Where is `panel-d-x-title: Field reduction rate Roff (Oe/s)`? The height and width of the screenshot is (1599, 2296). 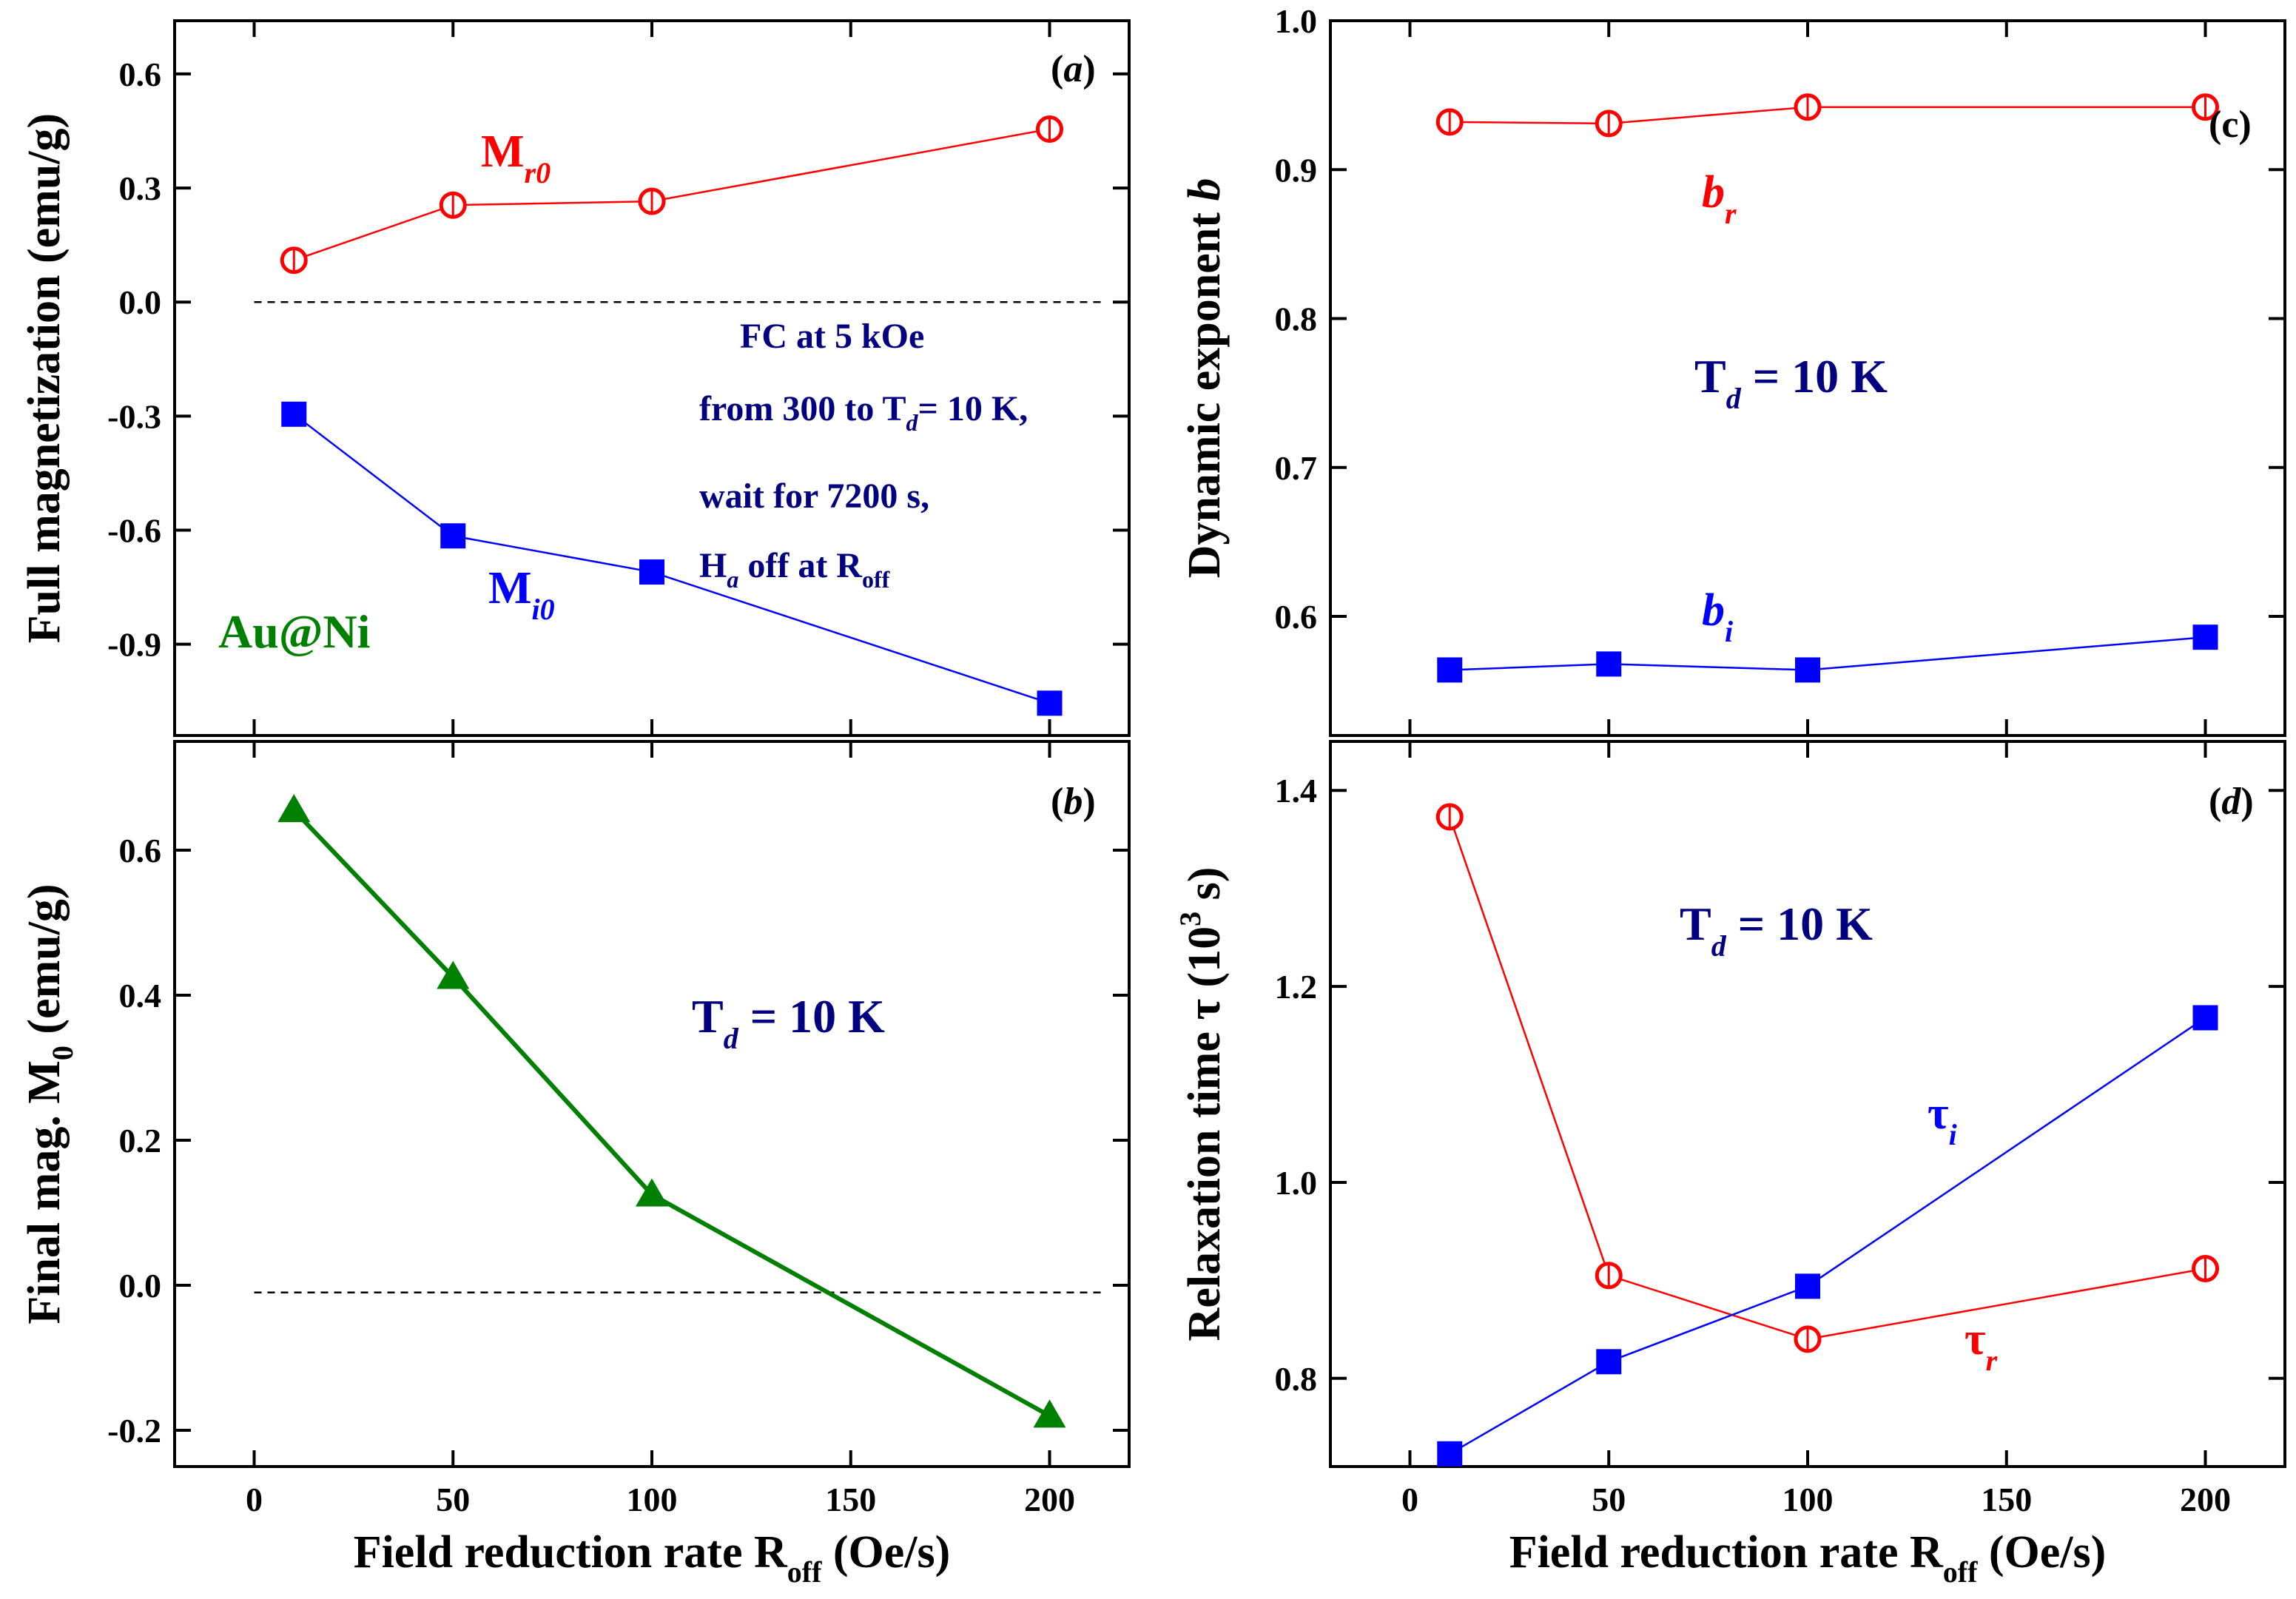 panel-d-x-title: Field reduction rate Roff (Oe/s) is located at coordinates (1808, 1558).